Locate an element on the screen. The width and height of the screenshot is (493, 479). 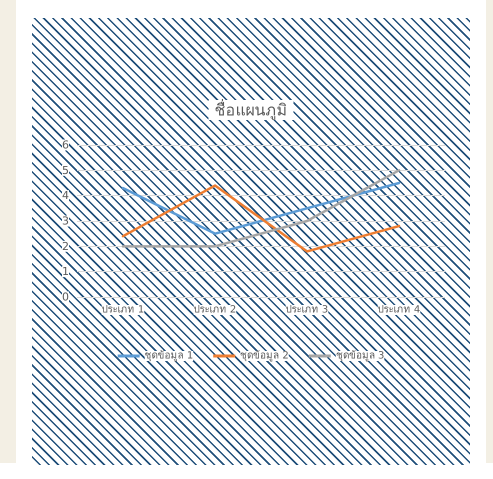
y-tick-label: 6 is located at coordinates (65, 145).